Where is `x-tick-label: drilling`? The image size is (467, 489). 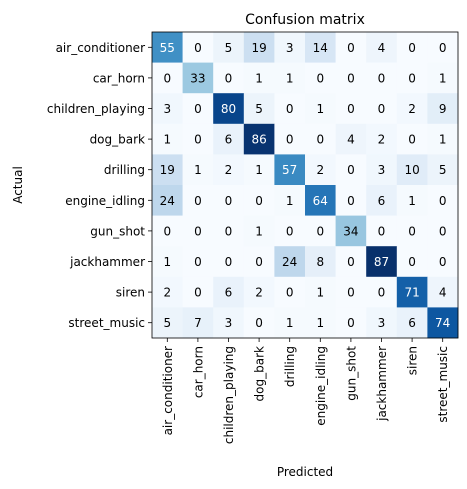 x-tick-label: drilling is located at coordinates (290, 366).